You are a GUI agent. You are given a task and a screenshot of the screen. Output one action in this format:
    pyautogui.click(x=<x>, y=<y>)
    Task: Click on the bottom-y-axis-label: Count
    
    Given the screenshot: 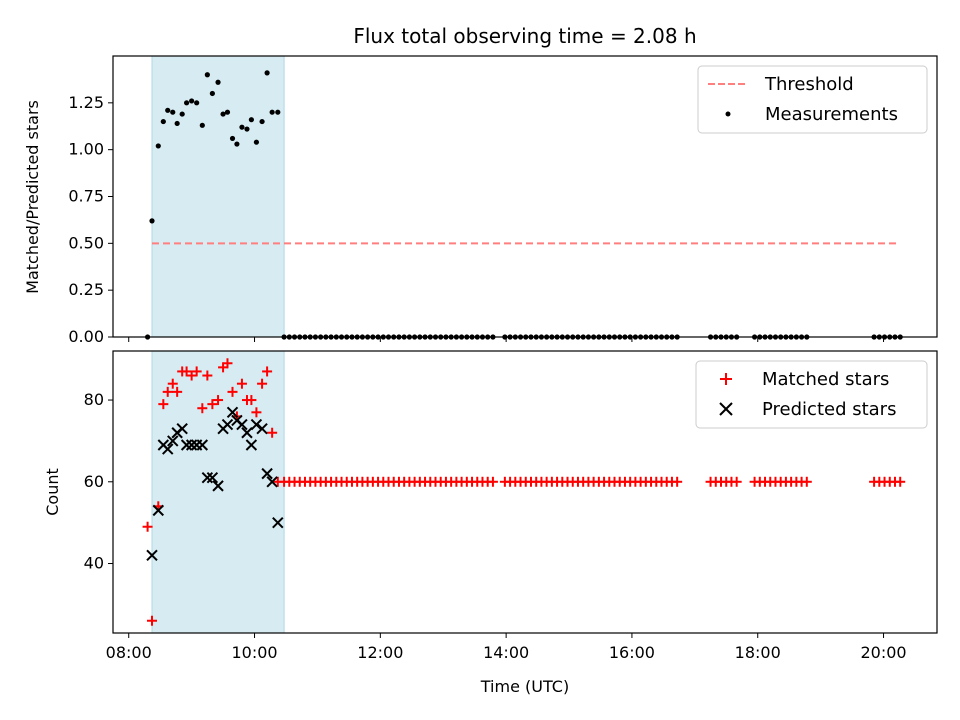 What is the action you would take?
    pyautogui.click(x=52, y=492)
    